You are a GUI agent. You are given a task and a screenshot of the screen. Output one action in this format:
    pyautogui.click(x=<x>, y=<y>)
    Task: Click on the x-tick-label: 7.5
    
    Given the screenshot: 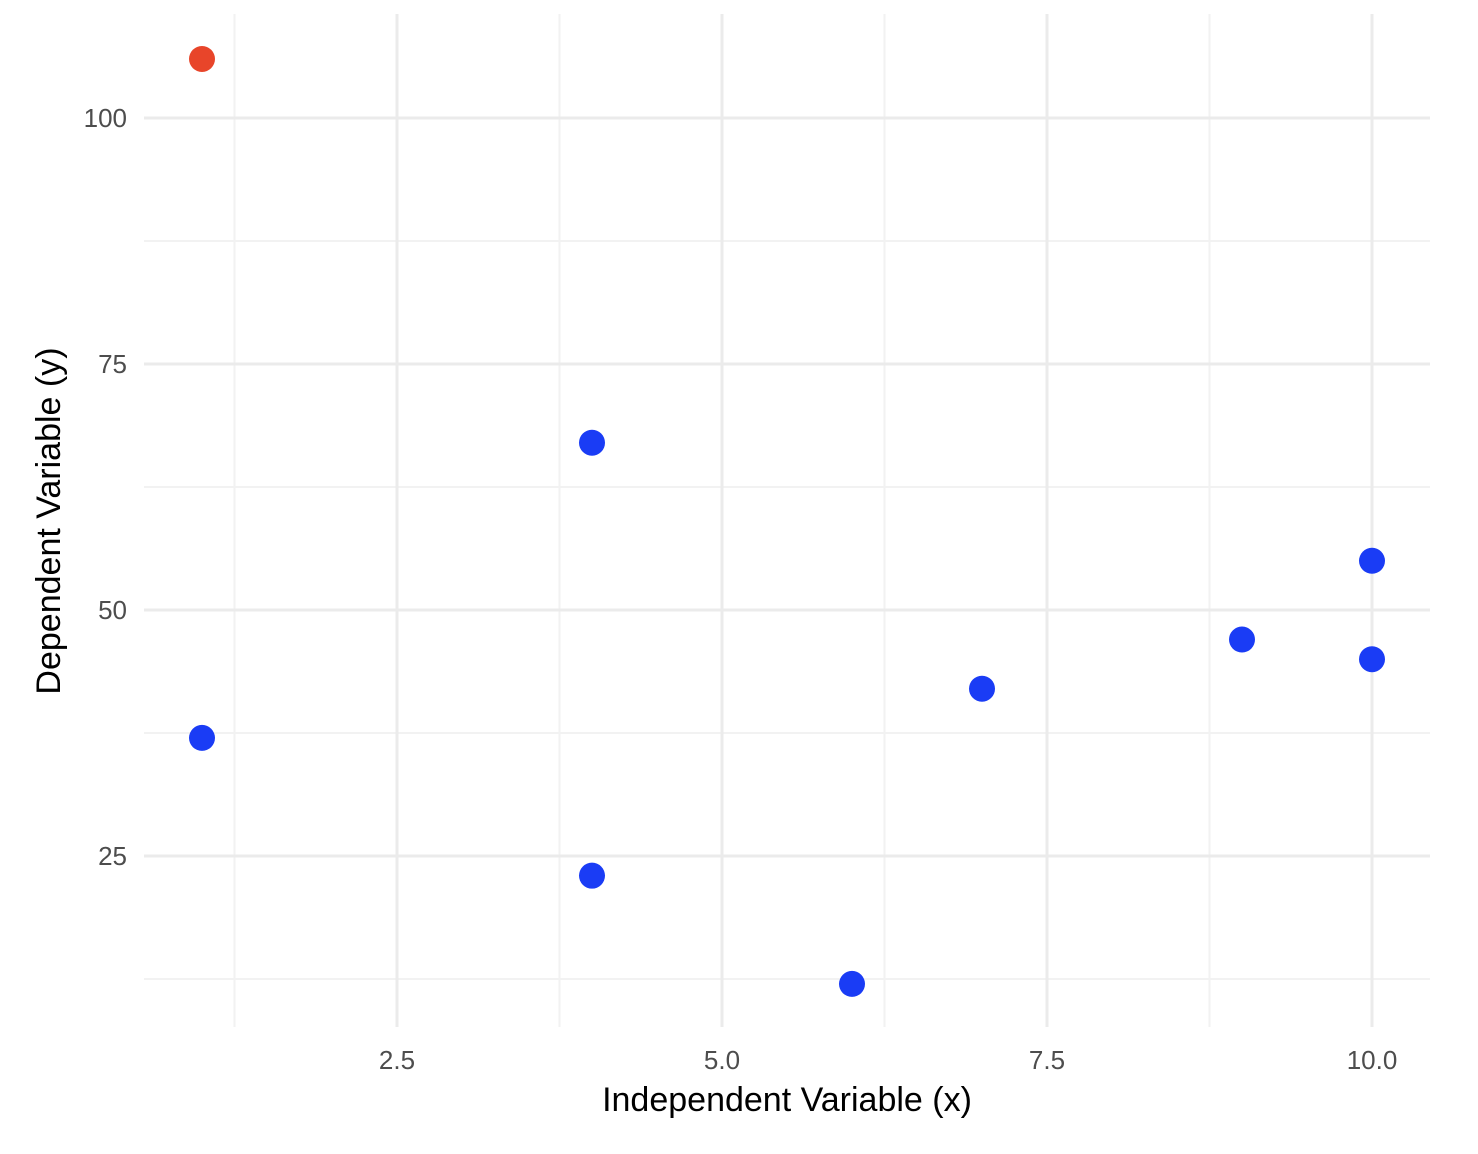 What is the action you would take?
    pyautogui.click(x=1047, y=1060)
    